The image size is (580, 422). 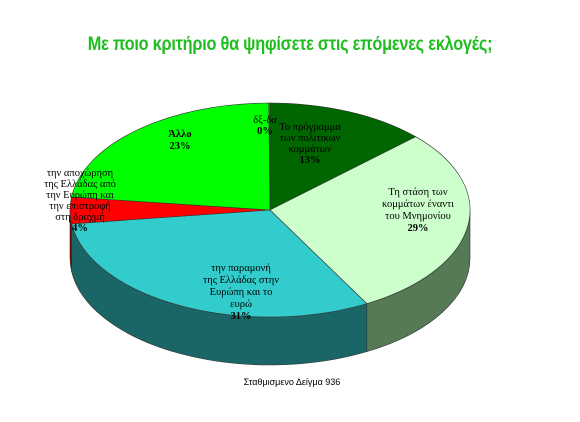 What do you see at coordinates (180, 146) in the screenshot?
I see `slice-percent-4: 23%` at bounding box center [180, 146].